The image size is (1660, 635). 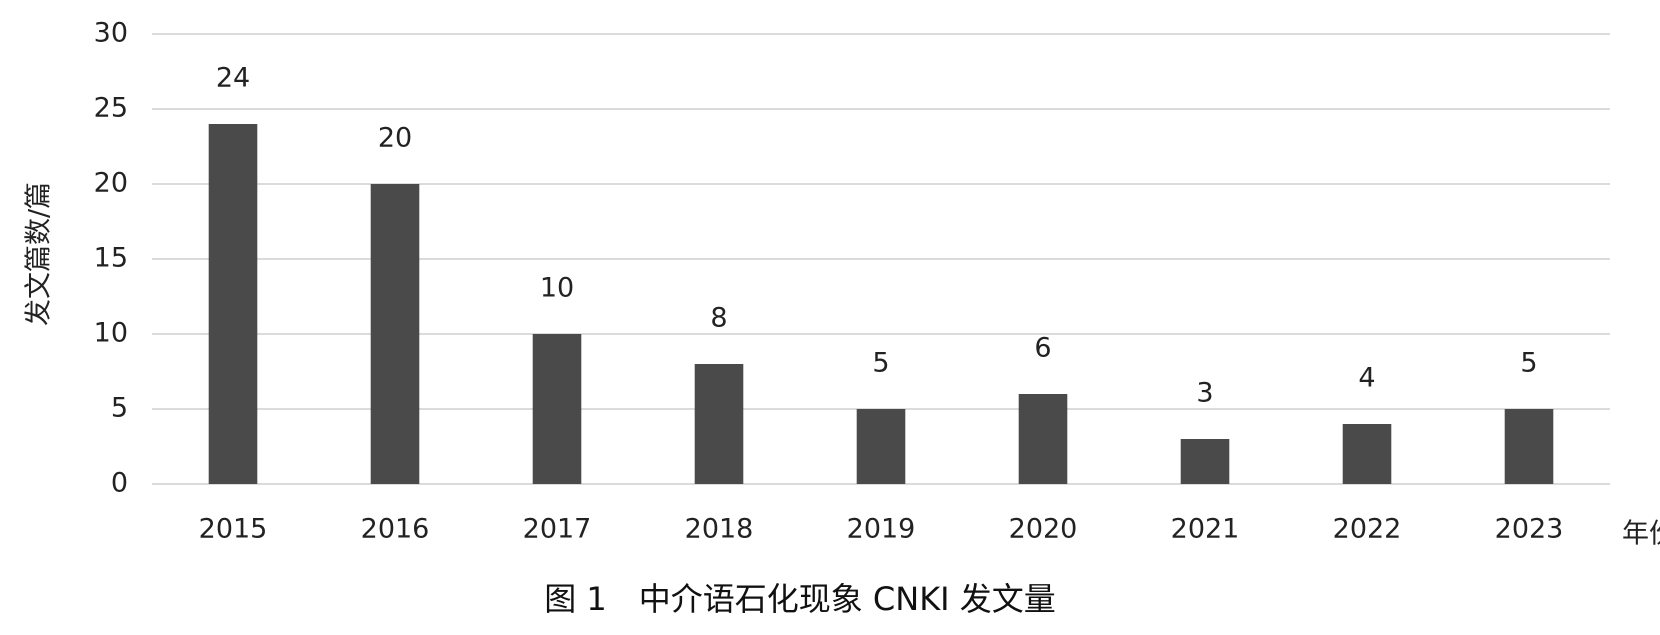 I want to click on x-tick-label: 2015, so click(x=233, y=529).